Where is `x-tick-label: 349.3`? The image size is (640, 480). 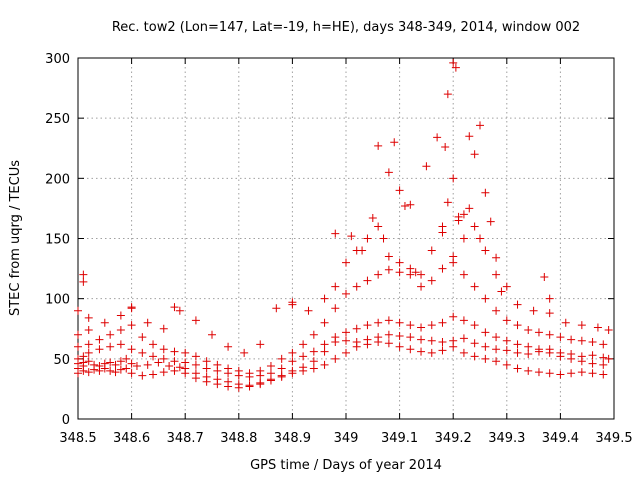 x-tick-label: 349.3 is located at coordinates (506, 438).